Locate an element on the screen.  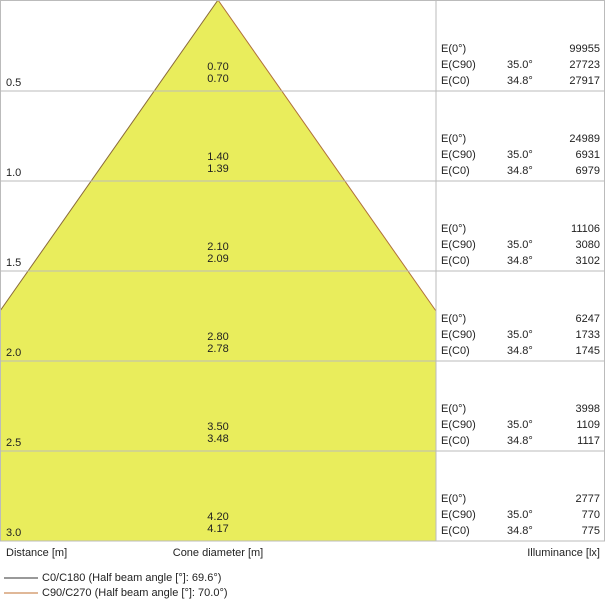
diameter-label: 4.17 is located at coordinates (217, 529).